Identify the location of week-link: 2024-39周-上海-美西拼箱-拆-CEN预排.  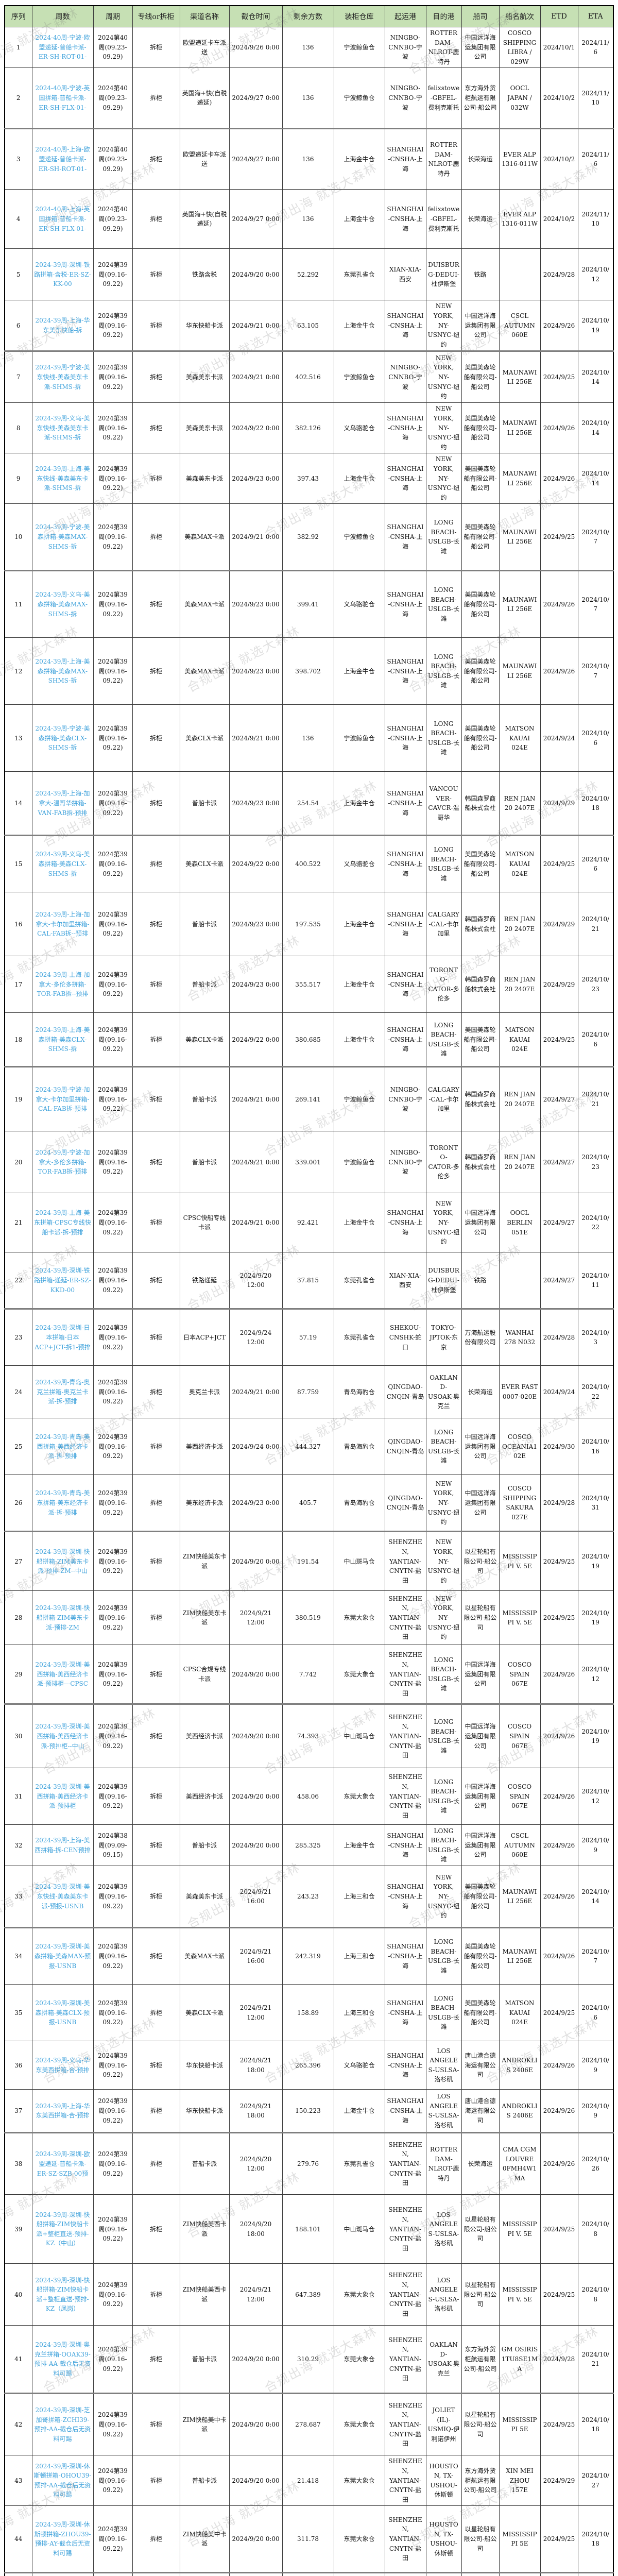
(63, 1845).